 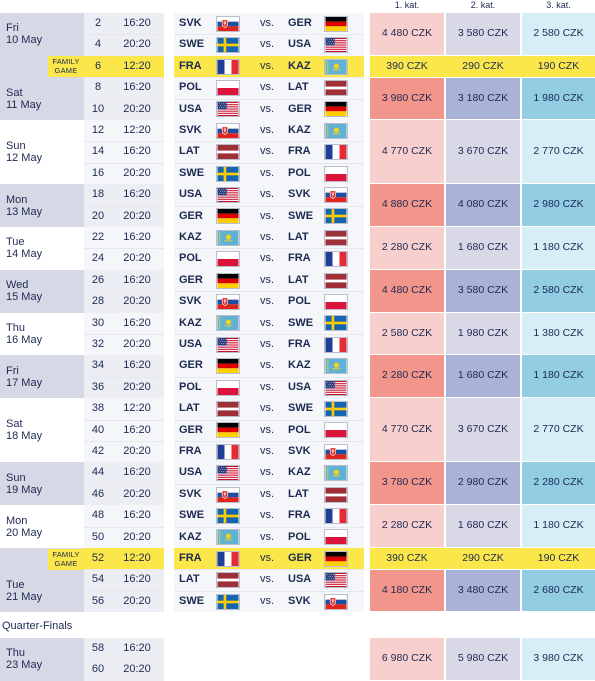 What do you see at coordinates (98, 600) in the screenshot?
I see `match-number: 56` at bounding box center [98, 600].